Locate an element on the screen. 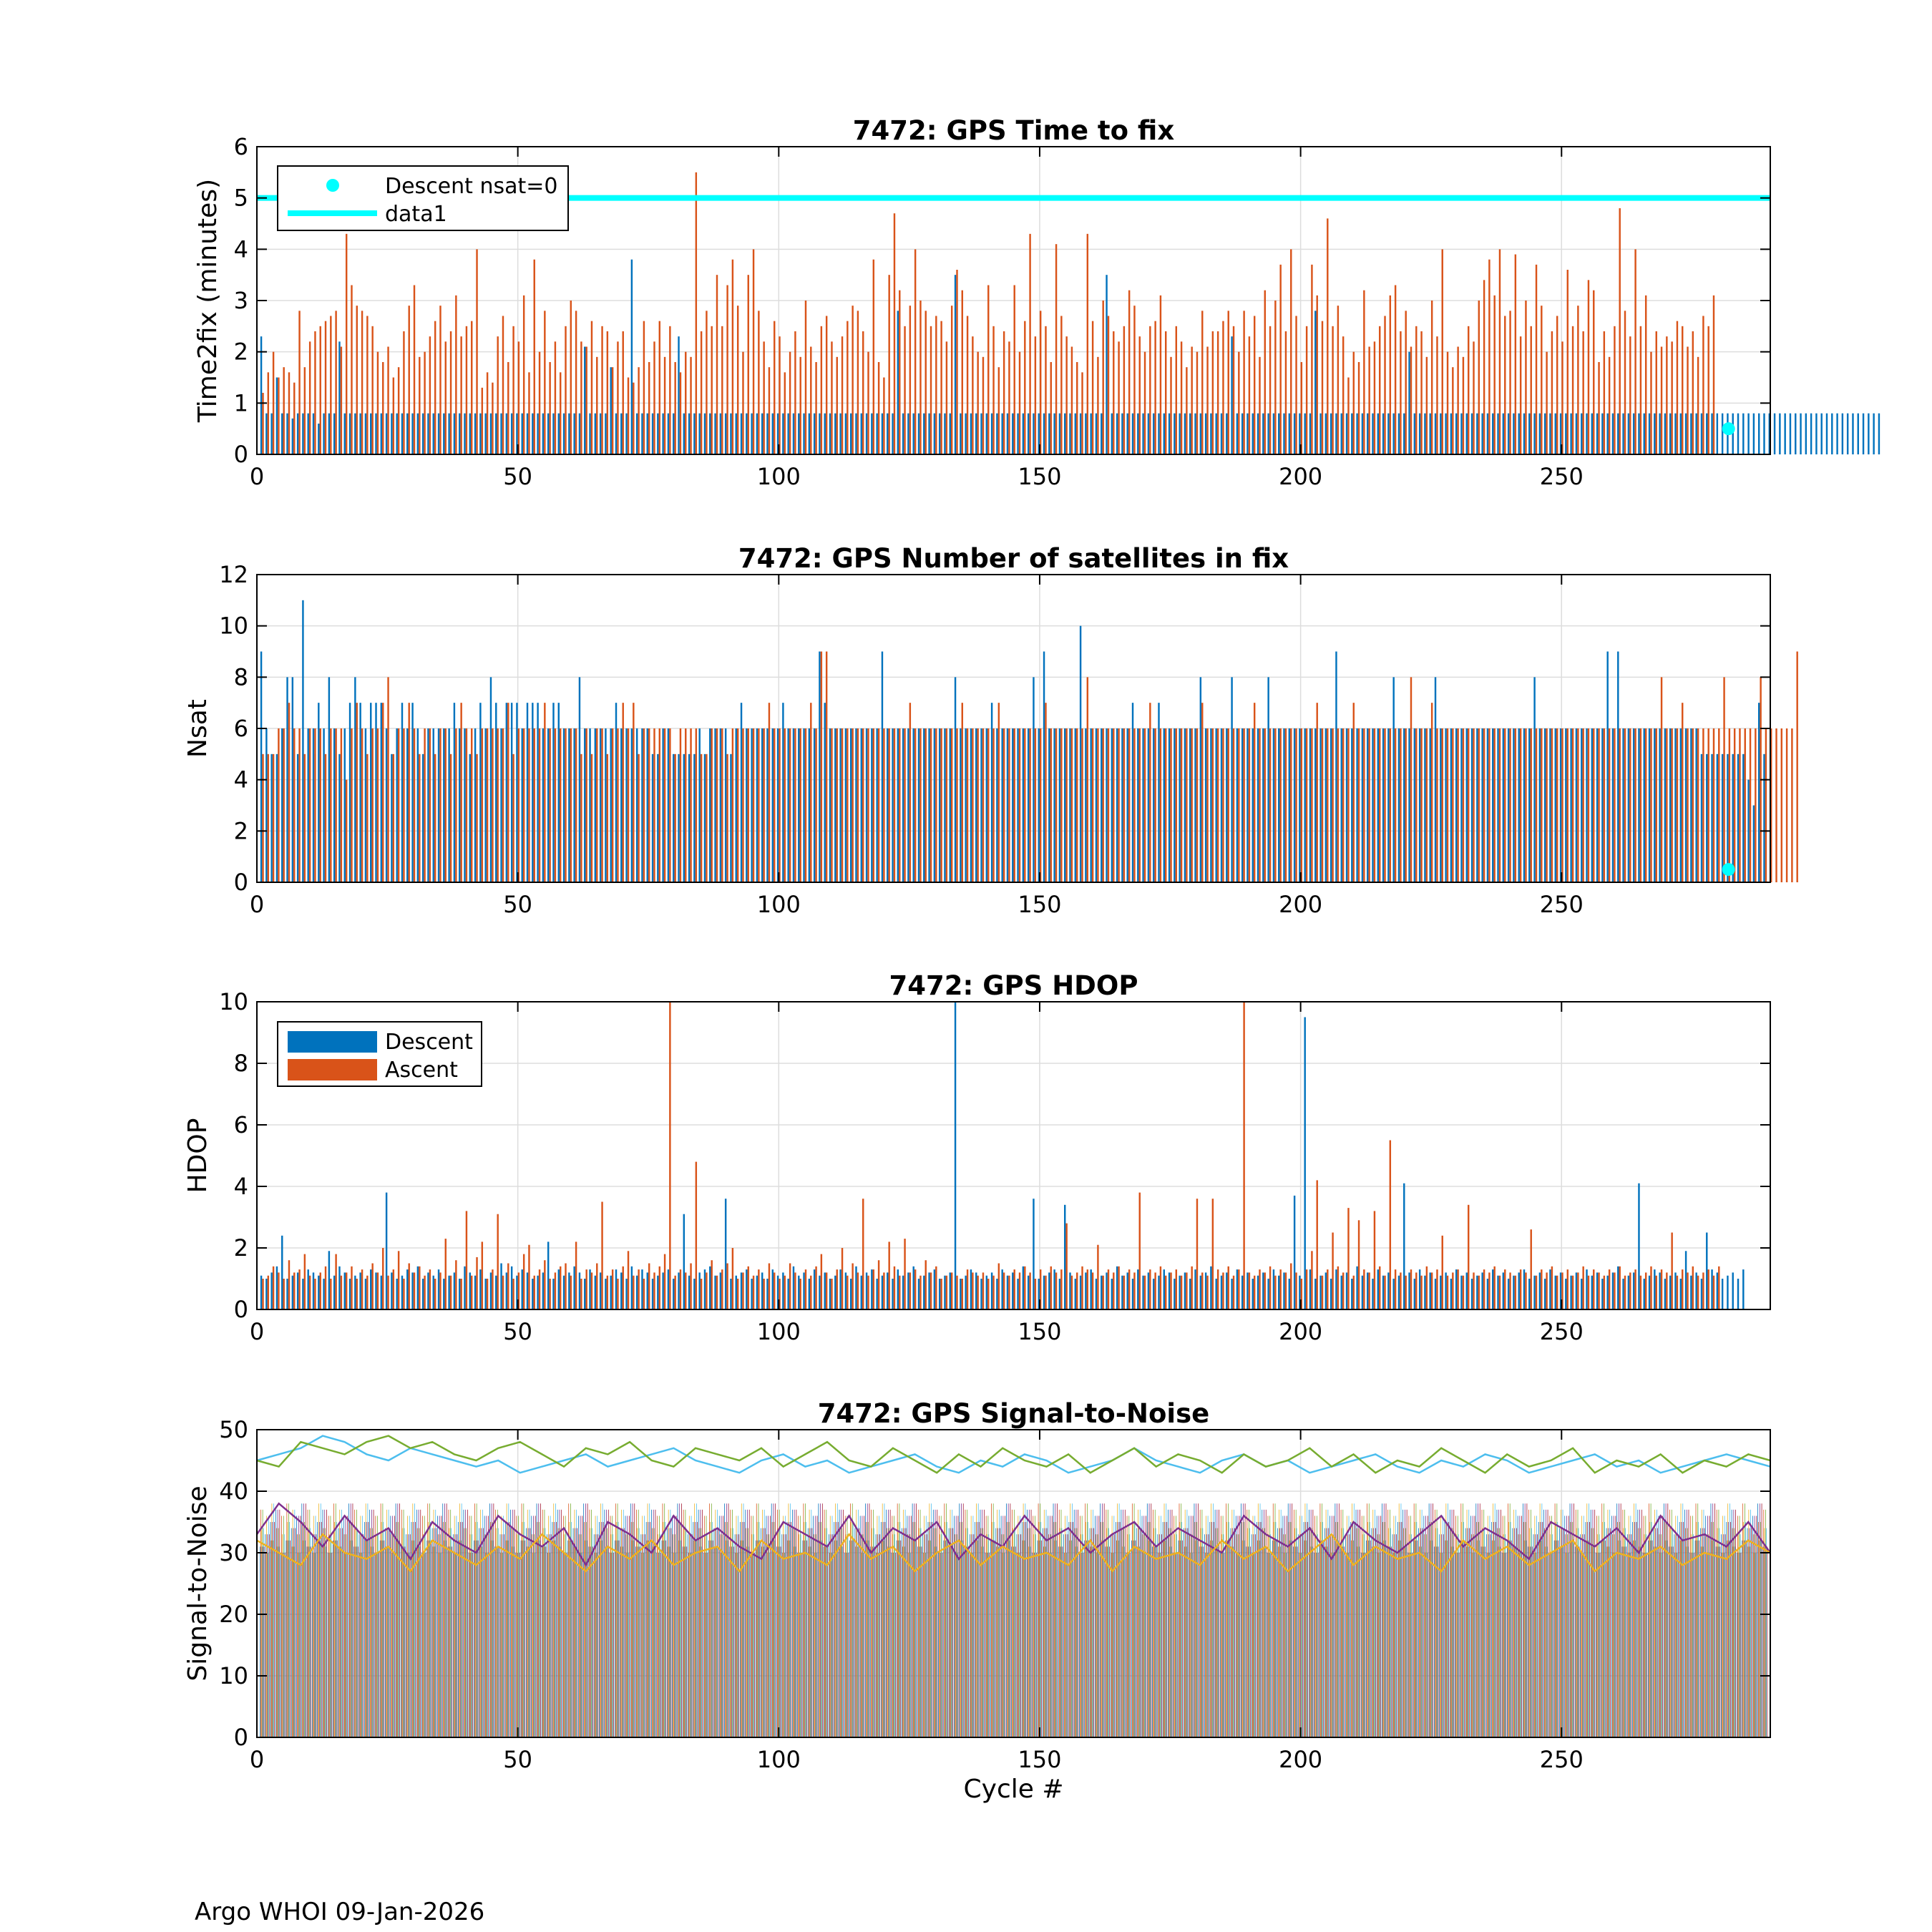  x-tick-label: 200 is located at coordinates (1300, 904).